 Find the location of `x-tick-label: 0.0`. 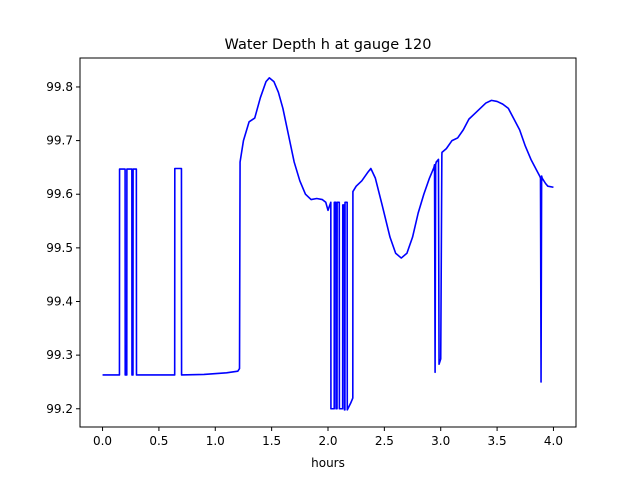

x-tick-label: 0.0 is located at coordinates (102, 441).